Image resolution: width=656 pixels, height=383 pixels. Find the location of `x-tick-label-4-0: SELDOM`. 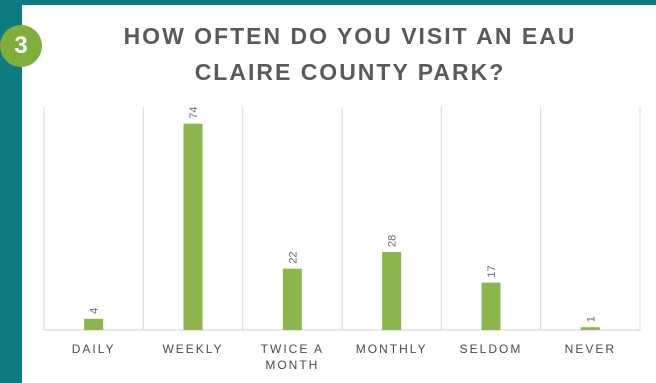

x-tick-label-4-0: SELDOM is located at coordinates (491, 349).